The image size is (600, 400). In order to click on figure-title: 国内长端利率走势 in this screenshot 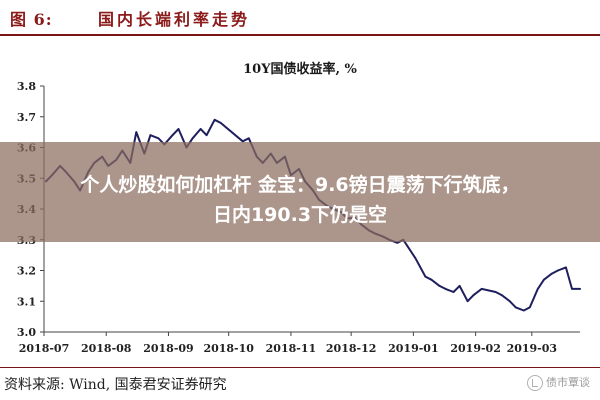, I will do `click(174, 19)`.